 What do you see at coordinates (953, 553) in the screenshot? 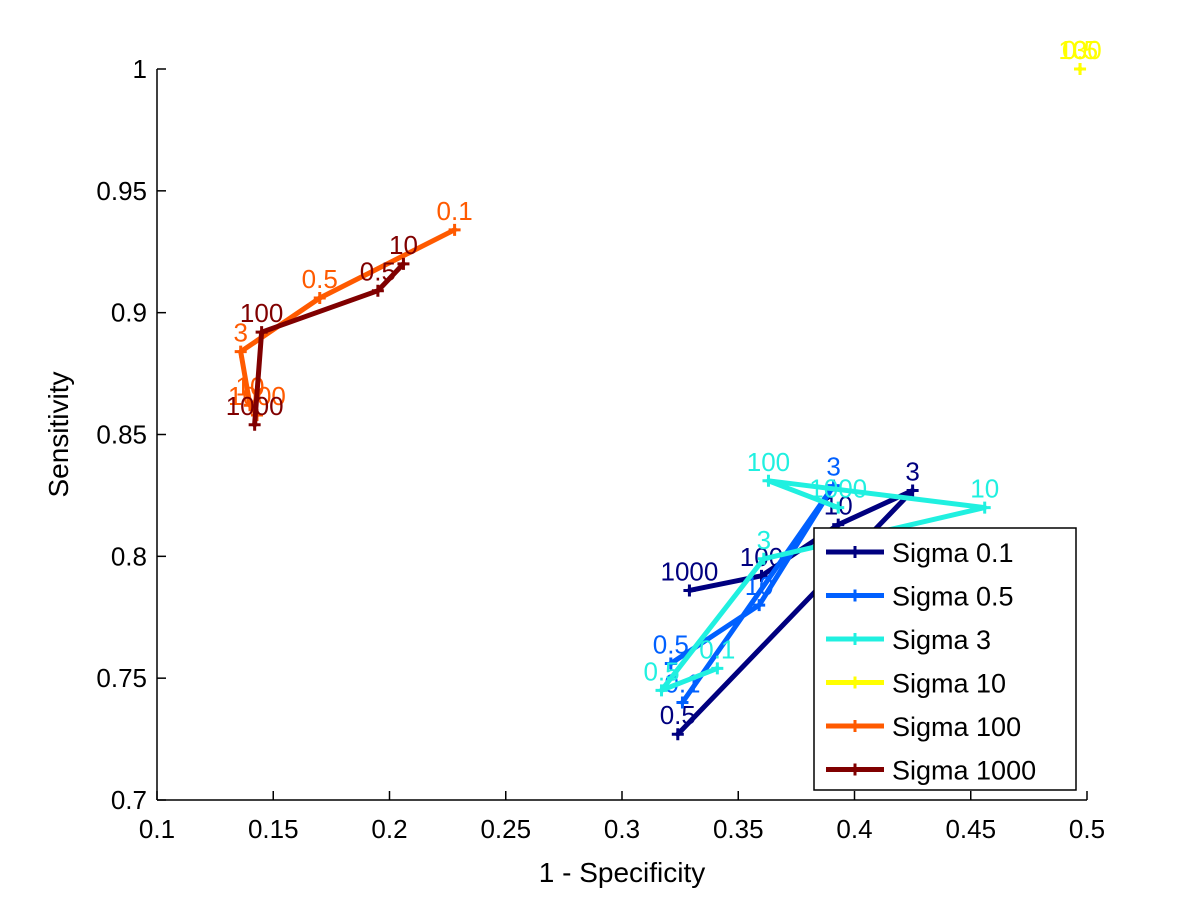
I see `legend-label: Sigma 0.1` at bounding box center [953, 553].